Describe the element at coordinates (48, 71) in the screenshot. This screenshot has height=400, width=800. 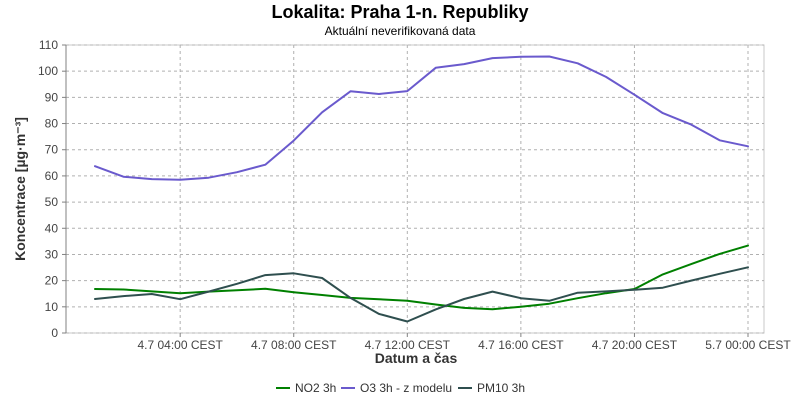
I see `y-tick-label: 100` at that location.